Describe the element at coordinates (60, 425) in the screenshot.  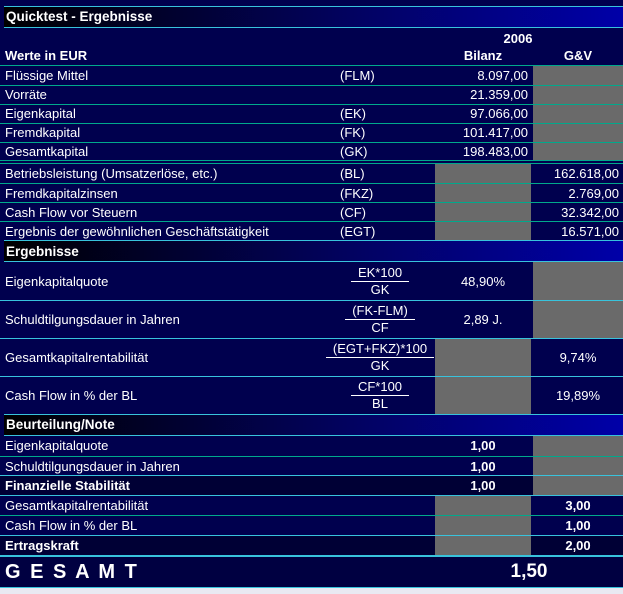
I see `section-heading: Beurteilung/Note` at that location.